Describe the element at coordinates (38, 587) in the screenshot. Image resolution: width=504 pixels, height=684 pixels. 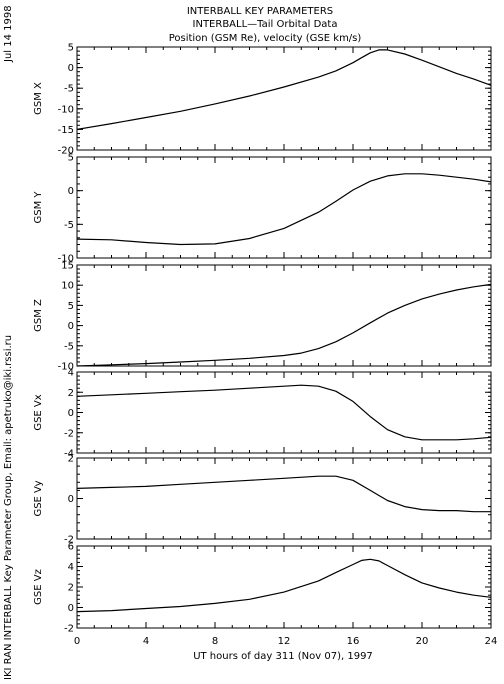
I see `y-axis-label: GSE Vz` at that location.